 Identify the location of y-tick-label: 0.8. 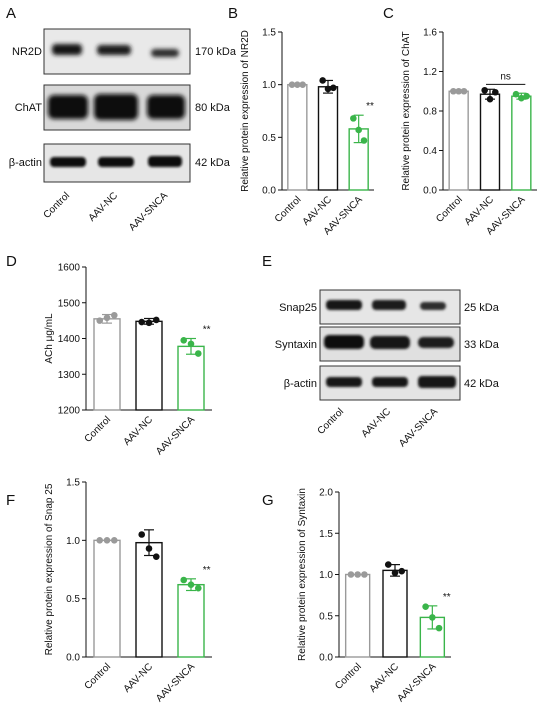
(430, 112).